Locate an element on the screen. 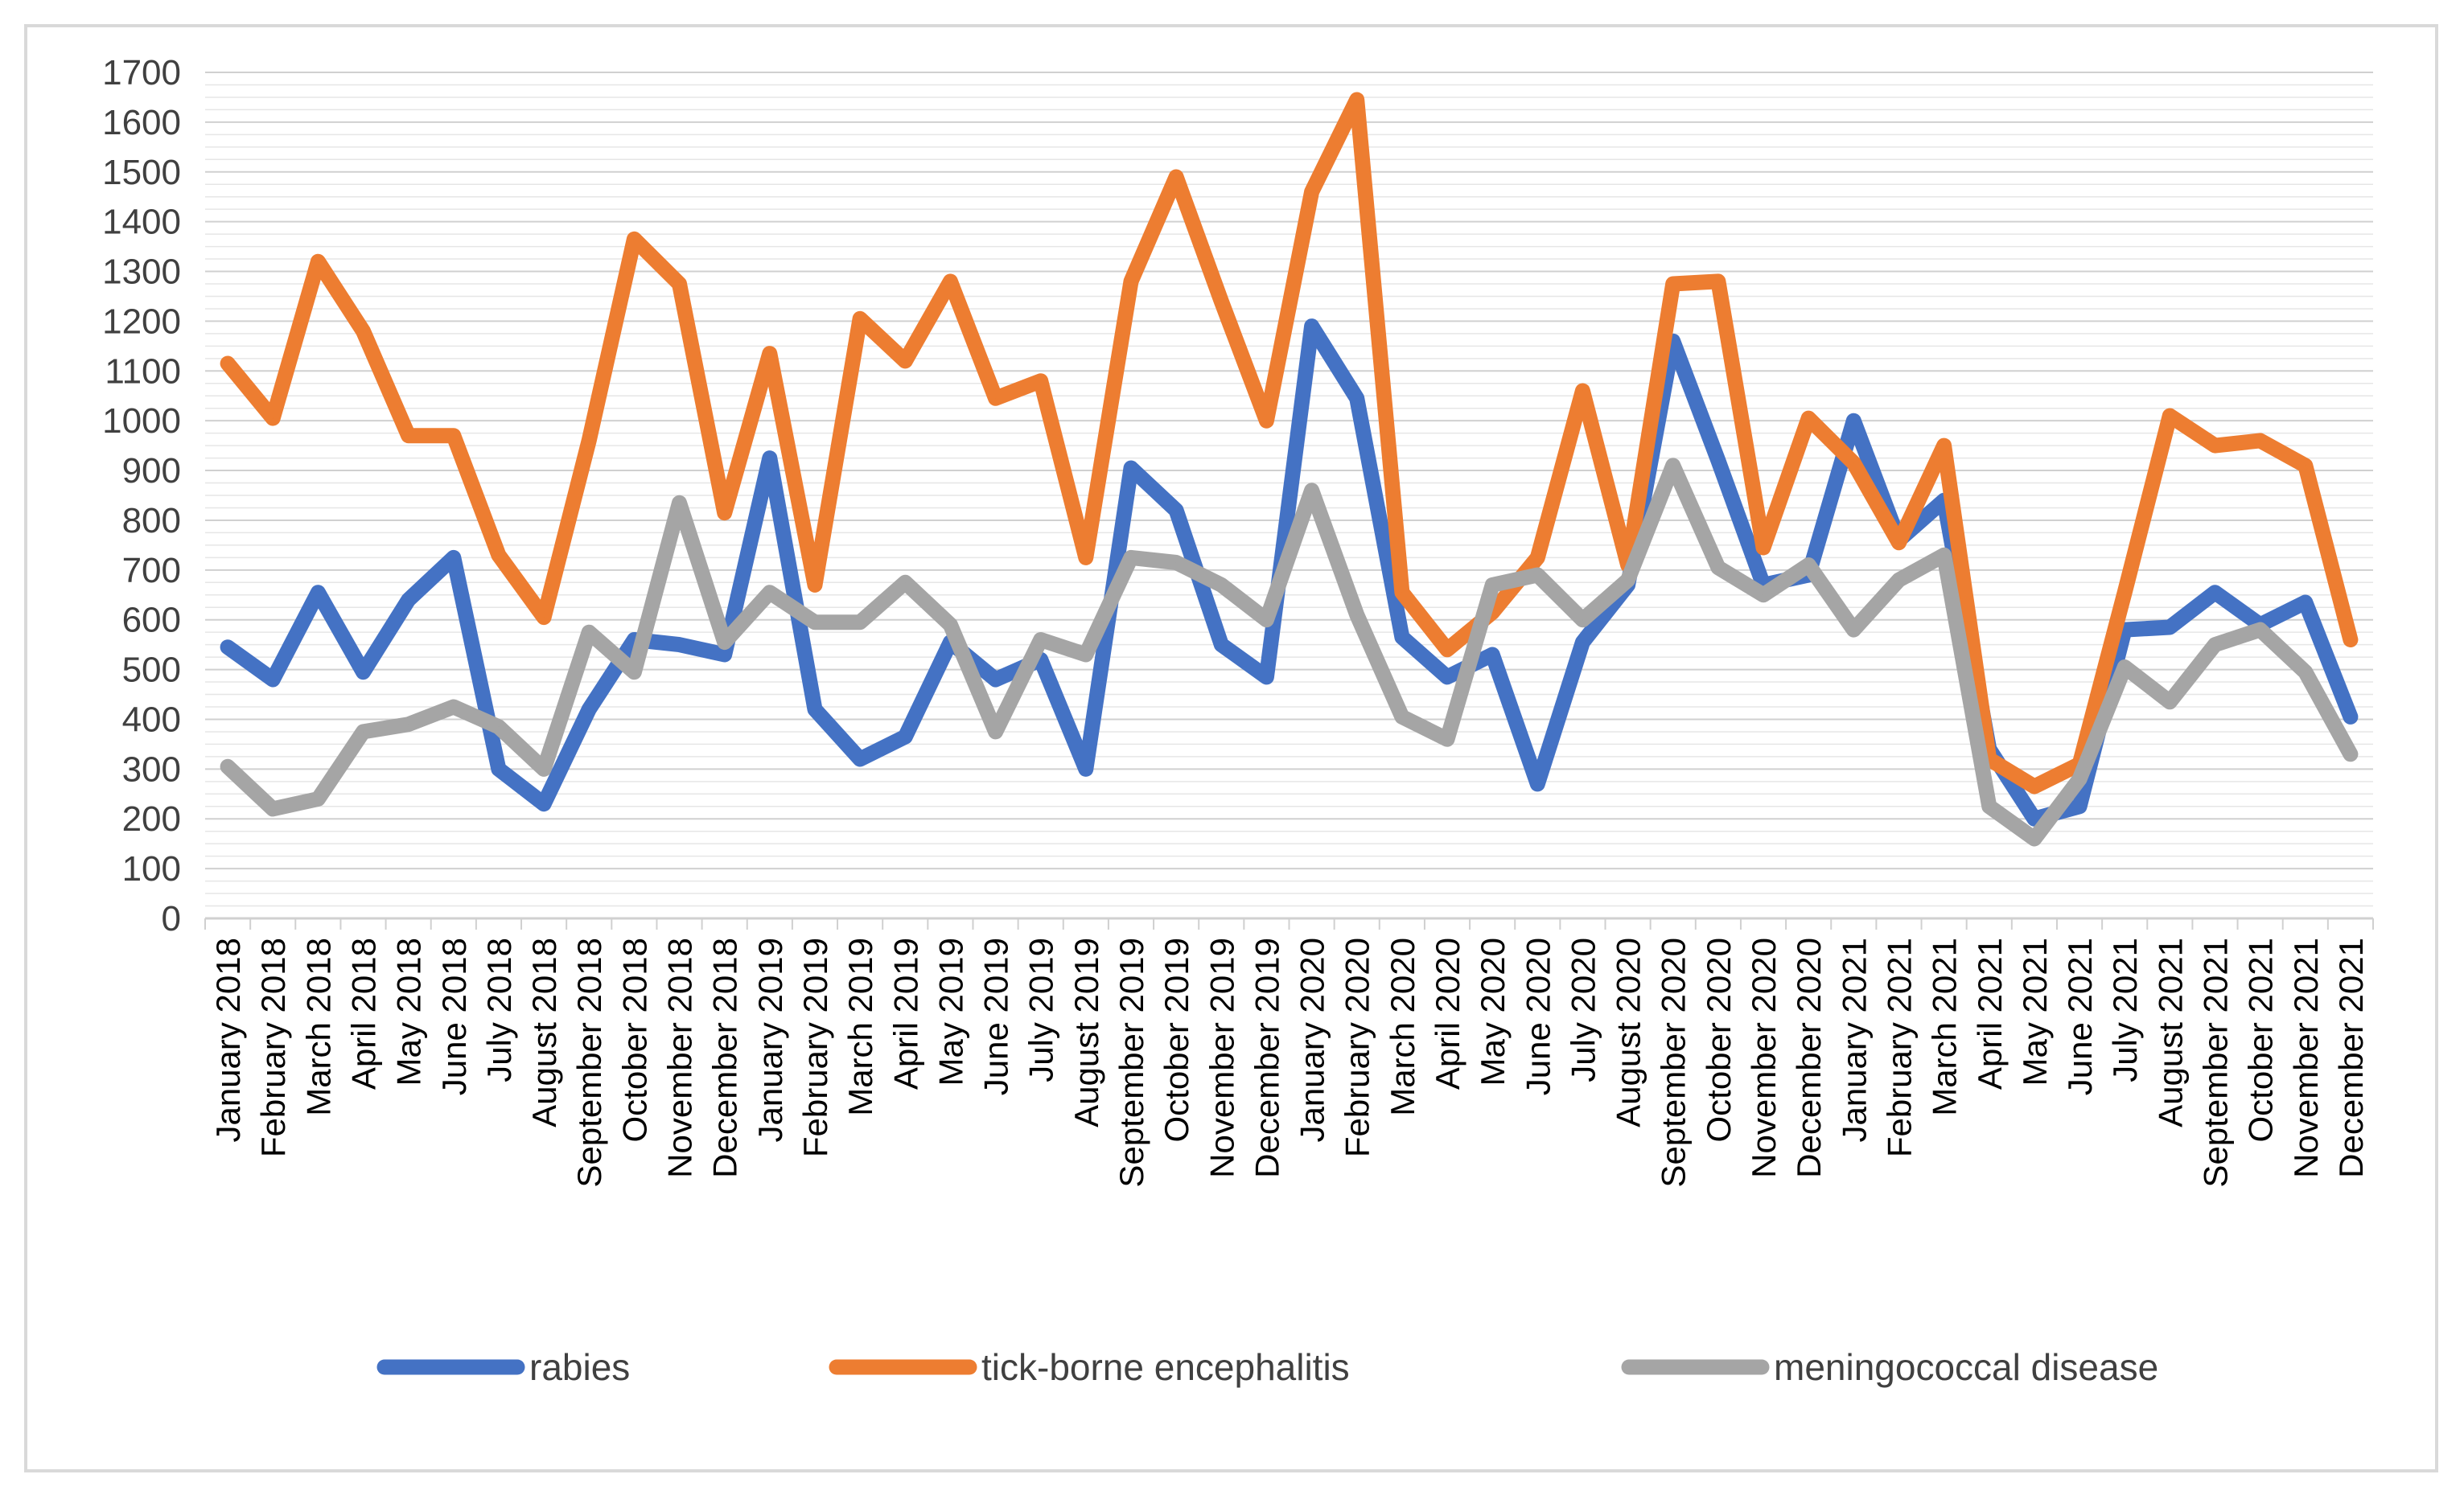 The height and width of the screenshot is (1499, 2464). x-tick-label: February 2021 is located at coordinates (1899, 1047).